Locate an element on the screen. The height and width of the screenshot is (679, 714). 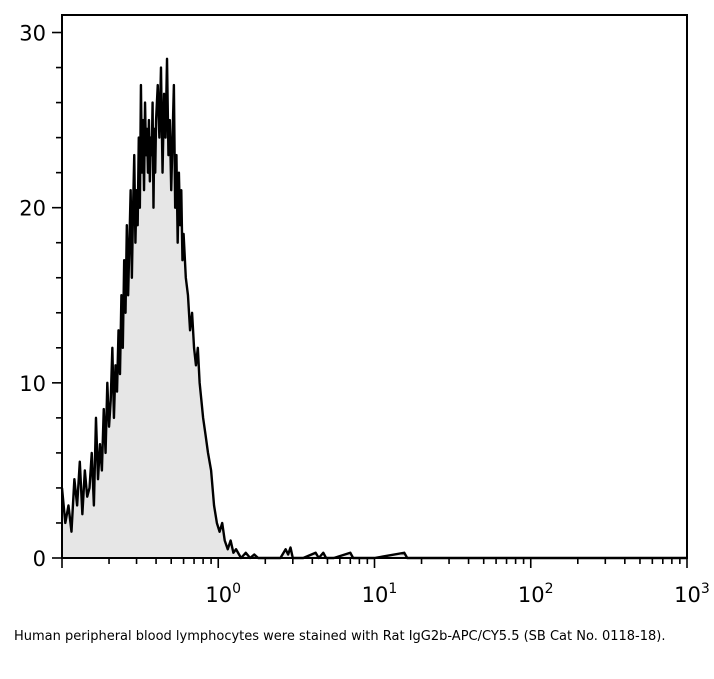
x-tick-exponent: 2 is located at coordinates (549, 589).